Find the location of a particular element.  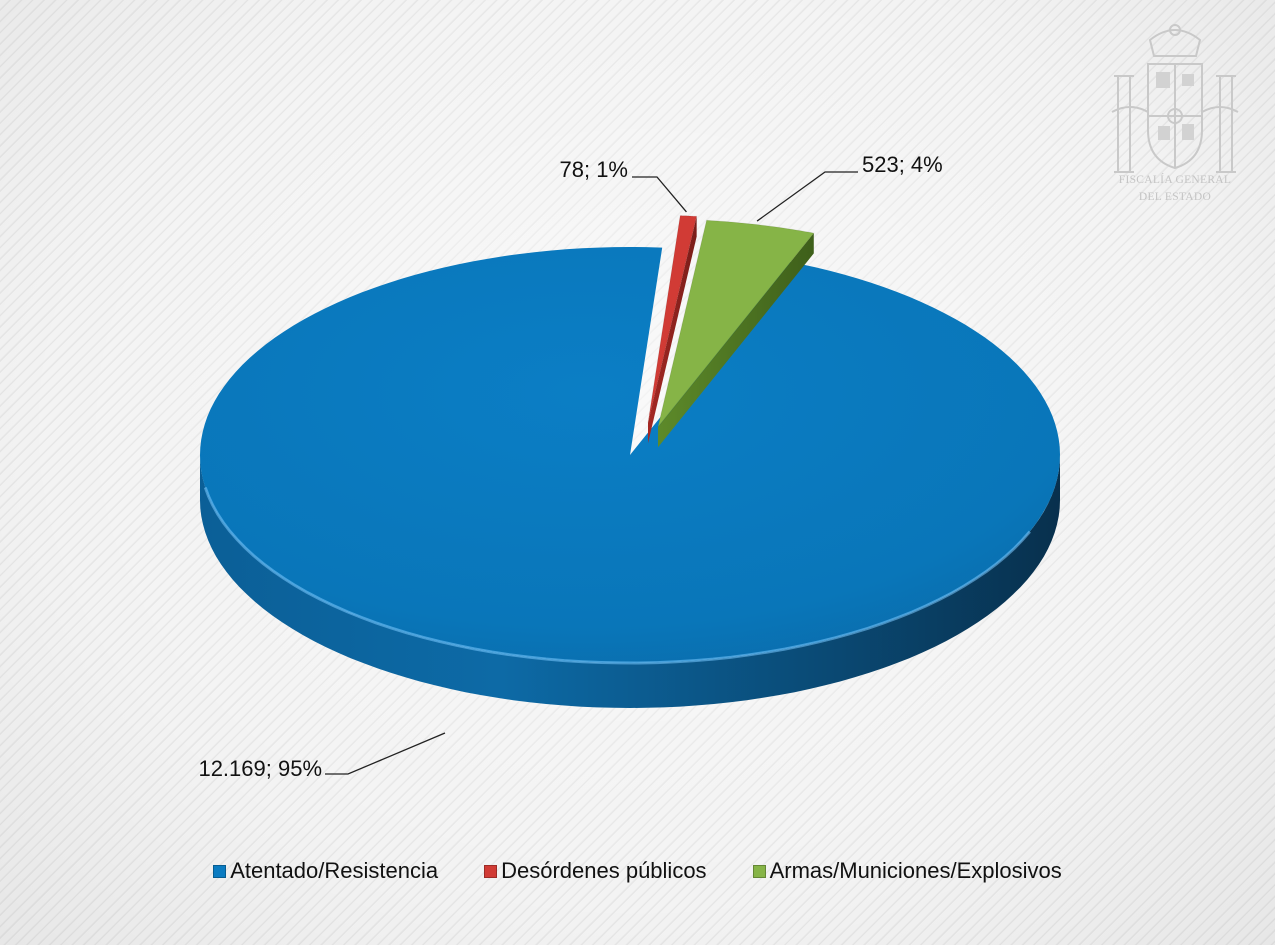

data-label-armas: 523; 4% is located at coordinates (902, 164).